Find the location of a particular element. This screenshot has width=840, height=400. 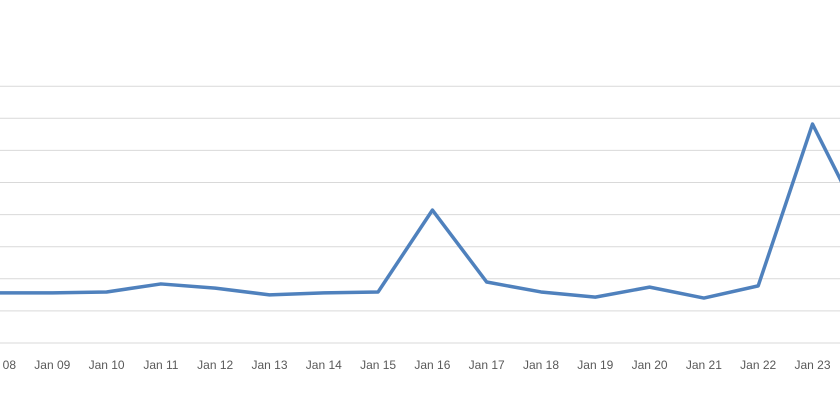

x-tick-label: Jan 15 is located at coordinates (378, 365).